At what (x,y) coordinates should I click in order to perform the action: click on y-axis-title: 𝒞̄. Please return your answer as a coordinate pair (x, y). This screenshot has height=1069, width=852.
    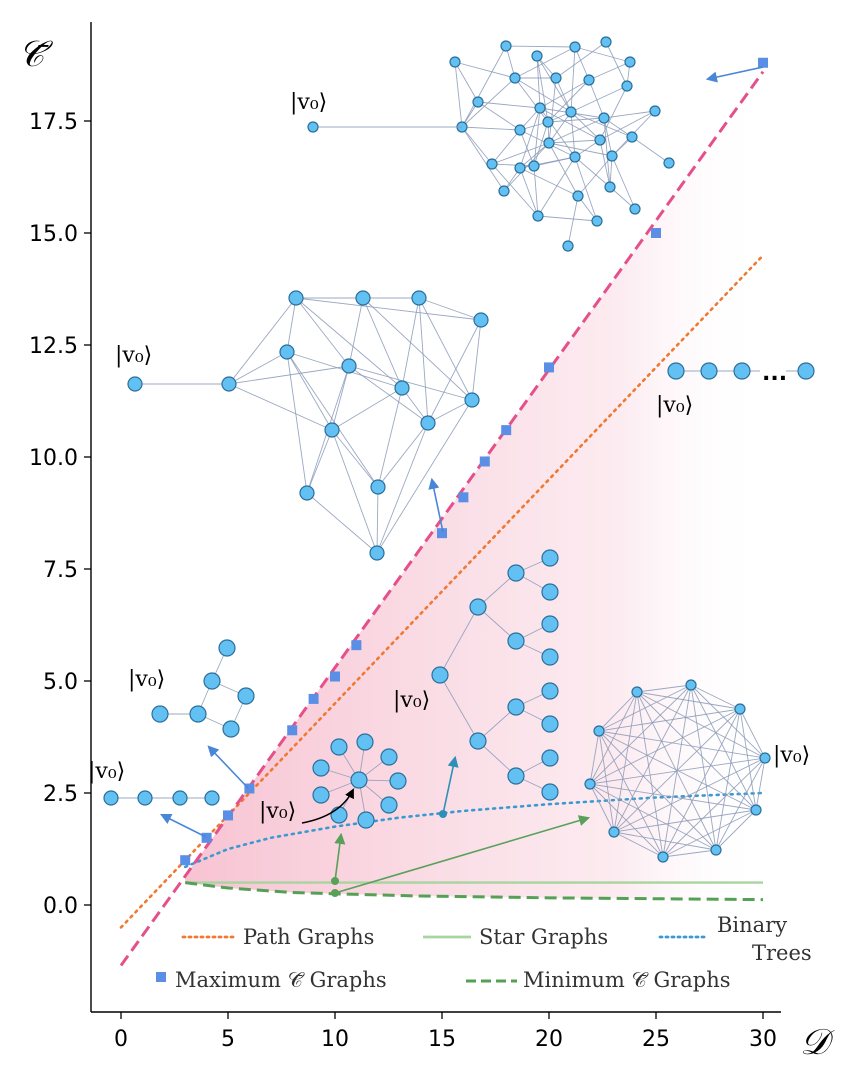
    Looking at the image, I should click on (36, 54).